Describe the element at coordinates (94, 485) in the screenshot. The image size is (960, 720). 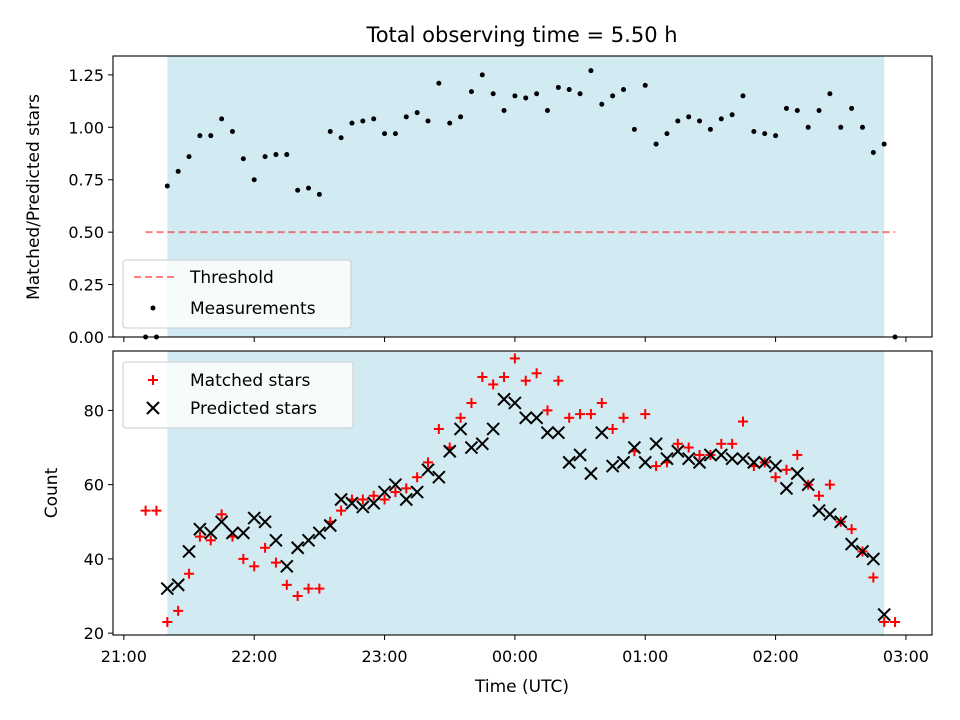
I see `bottom-y-tick-label: 60` at that location.